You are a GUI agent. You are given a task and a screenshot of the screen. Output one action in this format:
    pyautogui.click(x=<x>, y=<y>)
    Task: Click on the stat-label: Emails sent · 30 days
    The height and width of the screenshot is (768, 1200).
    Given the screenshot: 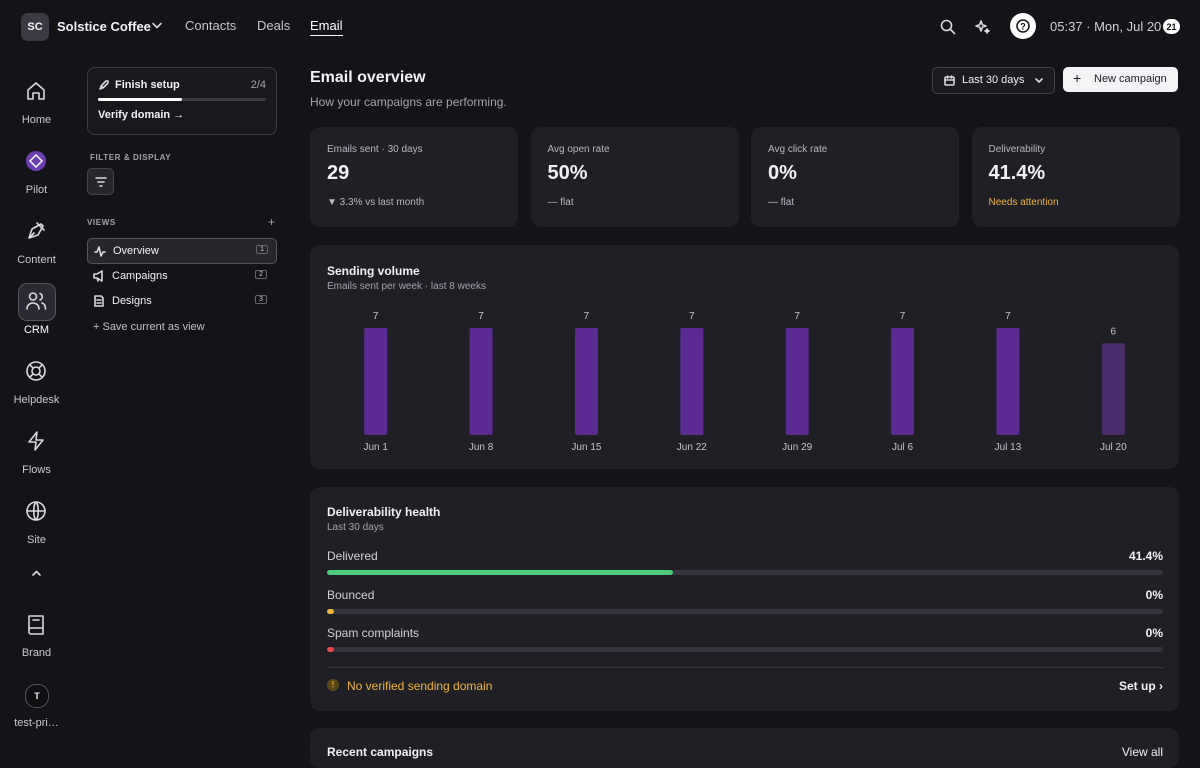 What is the action you would take?
    pyautogui.click(x=375, y=149)
    